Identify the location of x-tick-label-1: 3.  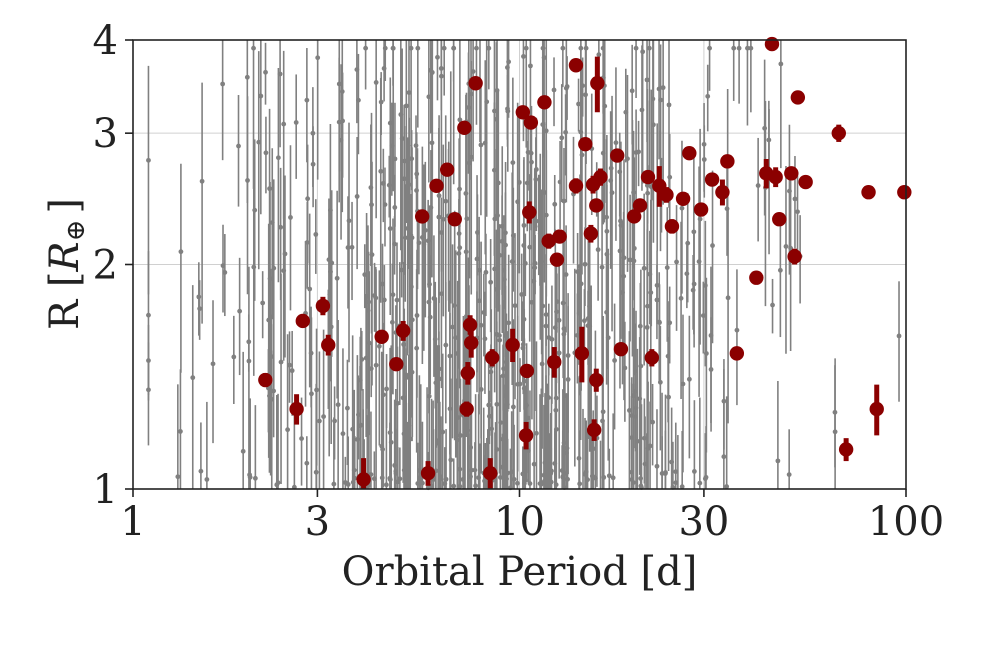
(317, 522).